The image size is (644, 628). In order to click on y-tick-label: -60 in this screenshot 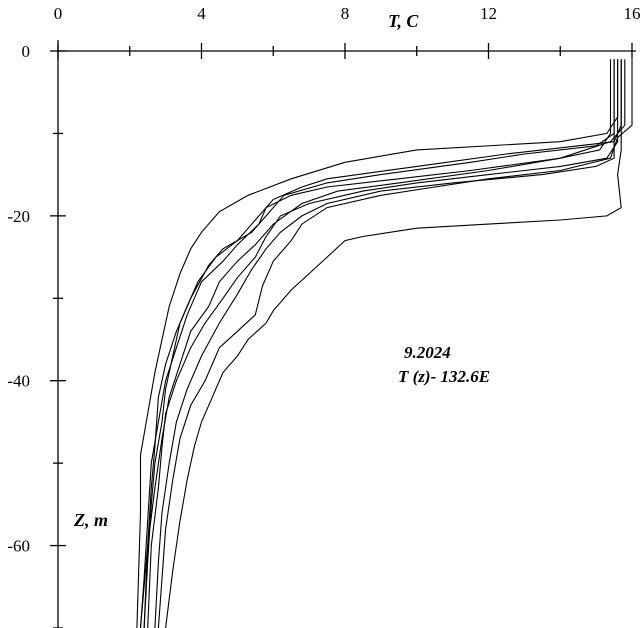, I will do `click(18, 546)`.